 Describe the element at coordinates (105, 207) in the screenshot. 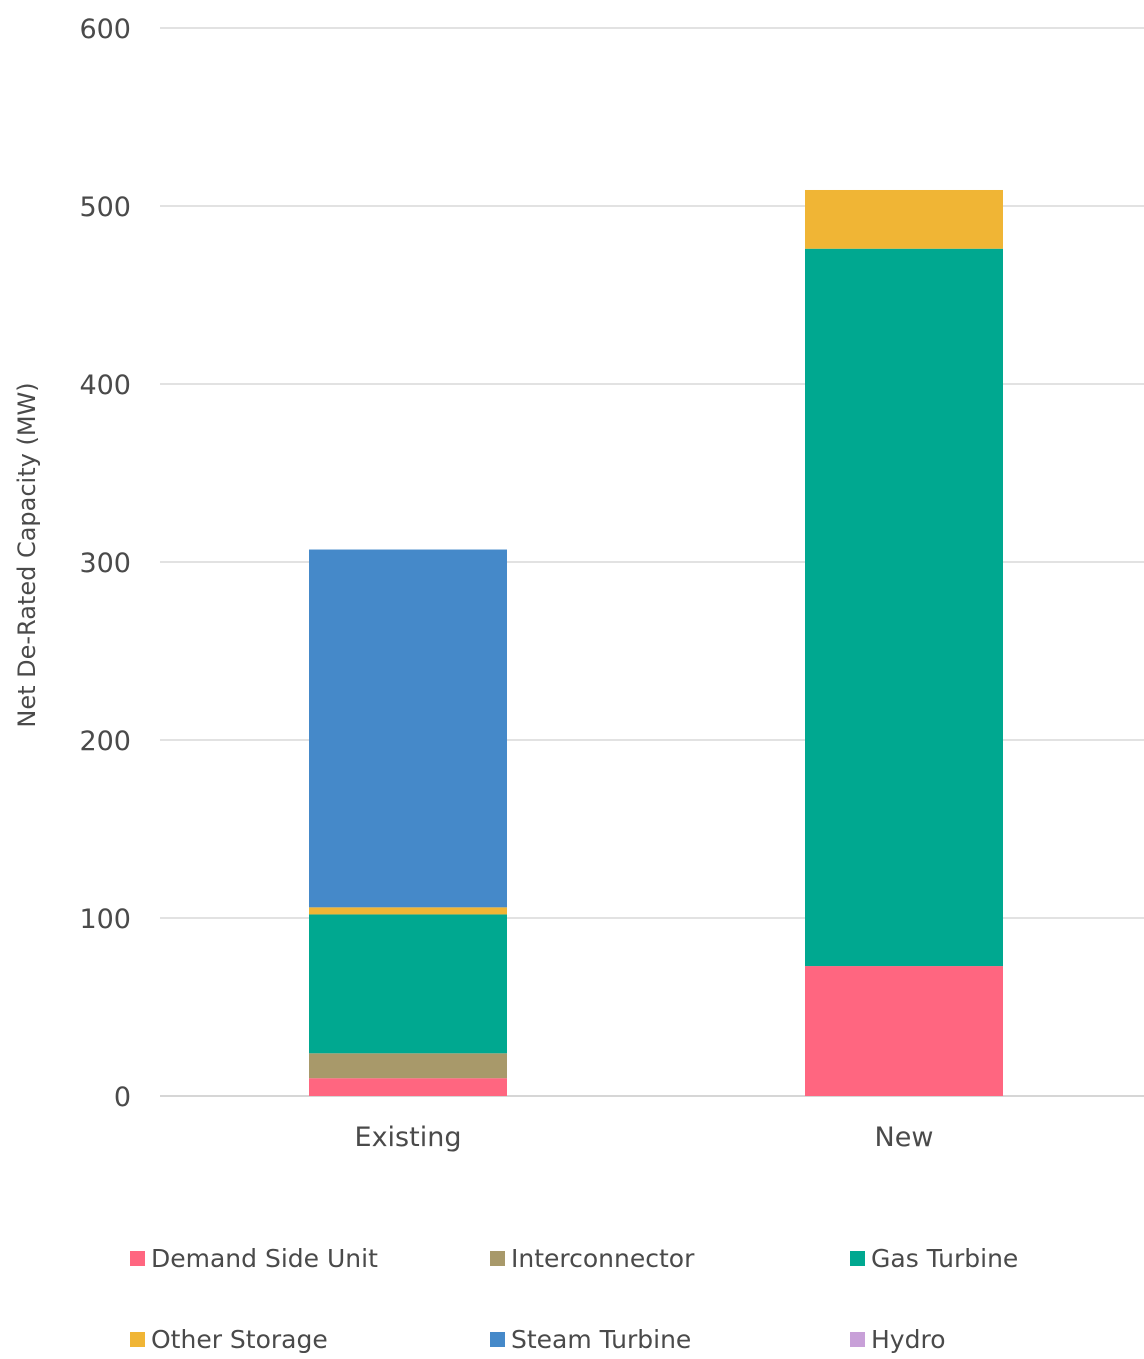

I see `y-tick-label: 500` at that location.